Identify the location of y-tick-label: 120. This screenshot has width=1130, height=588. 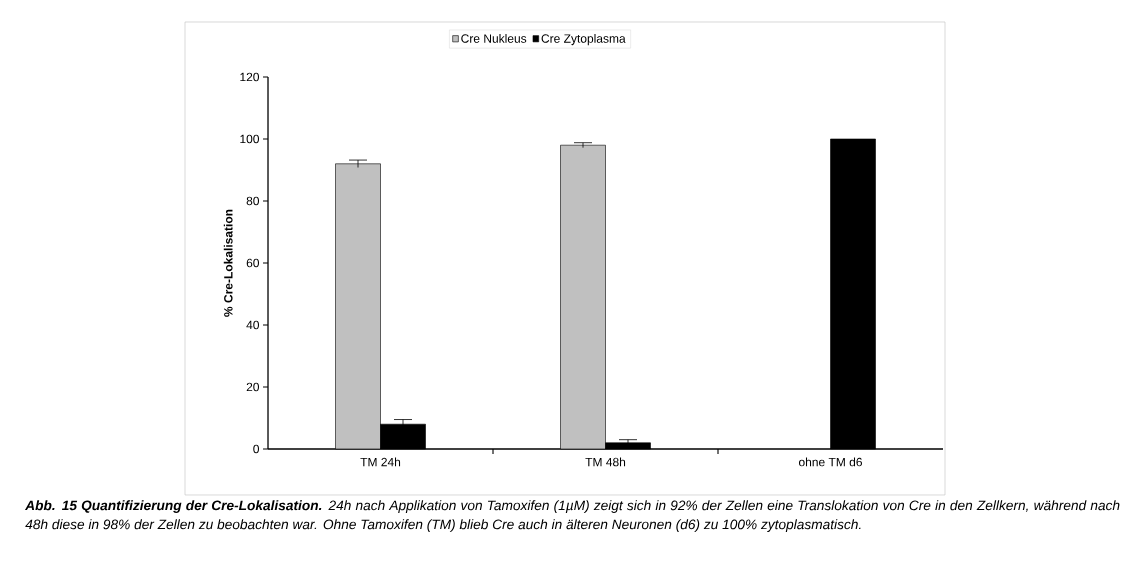
(250, 77).